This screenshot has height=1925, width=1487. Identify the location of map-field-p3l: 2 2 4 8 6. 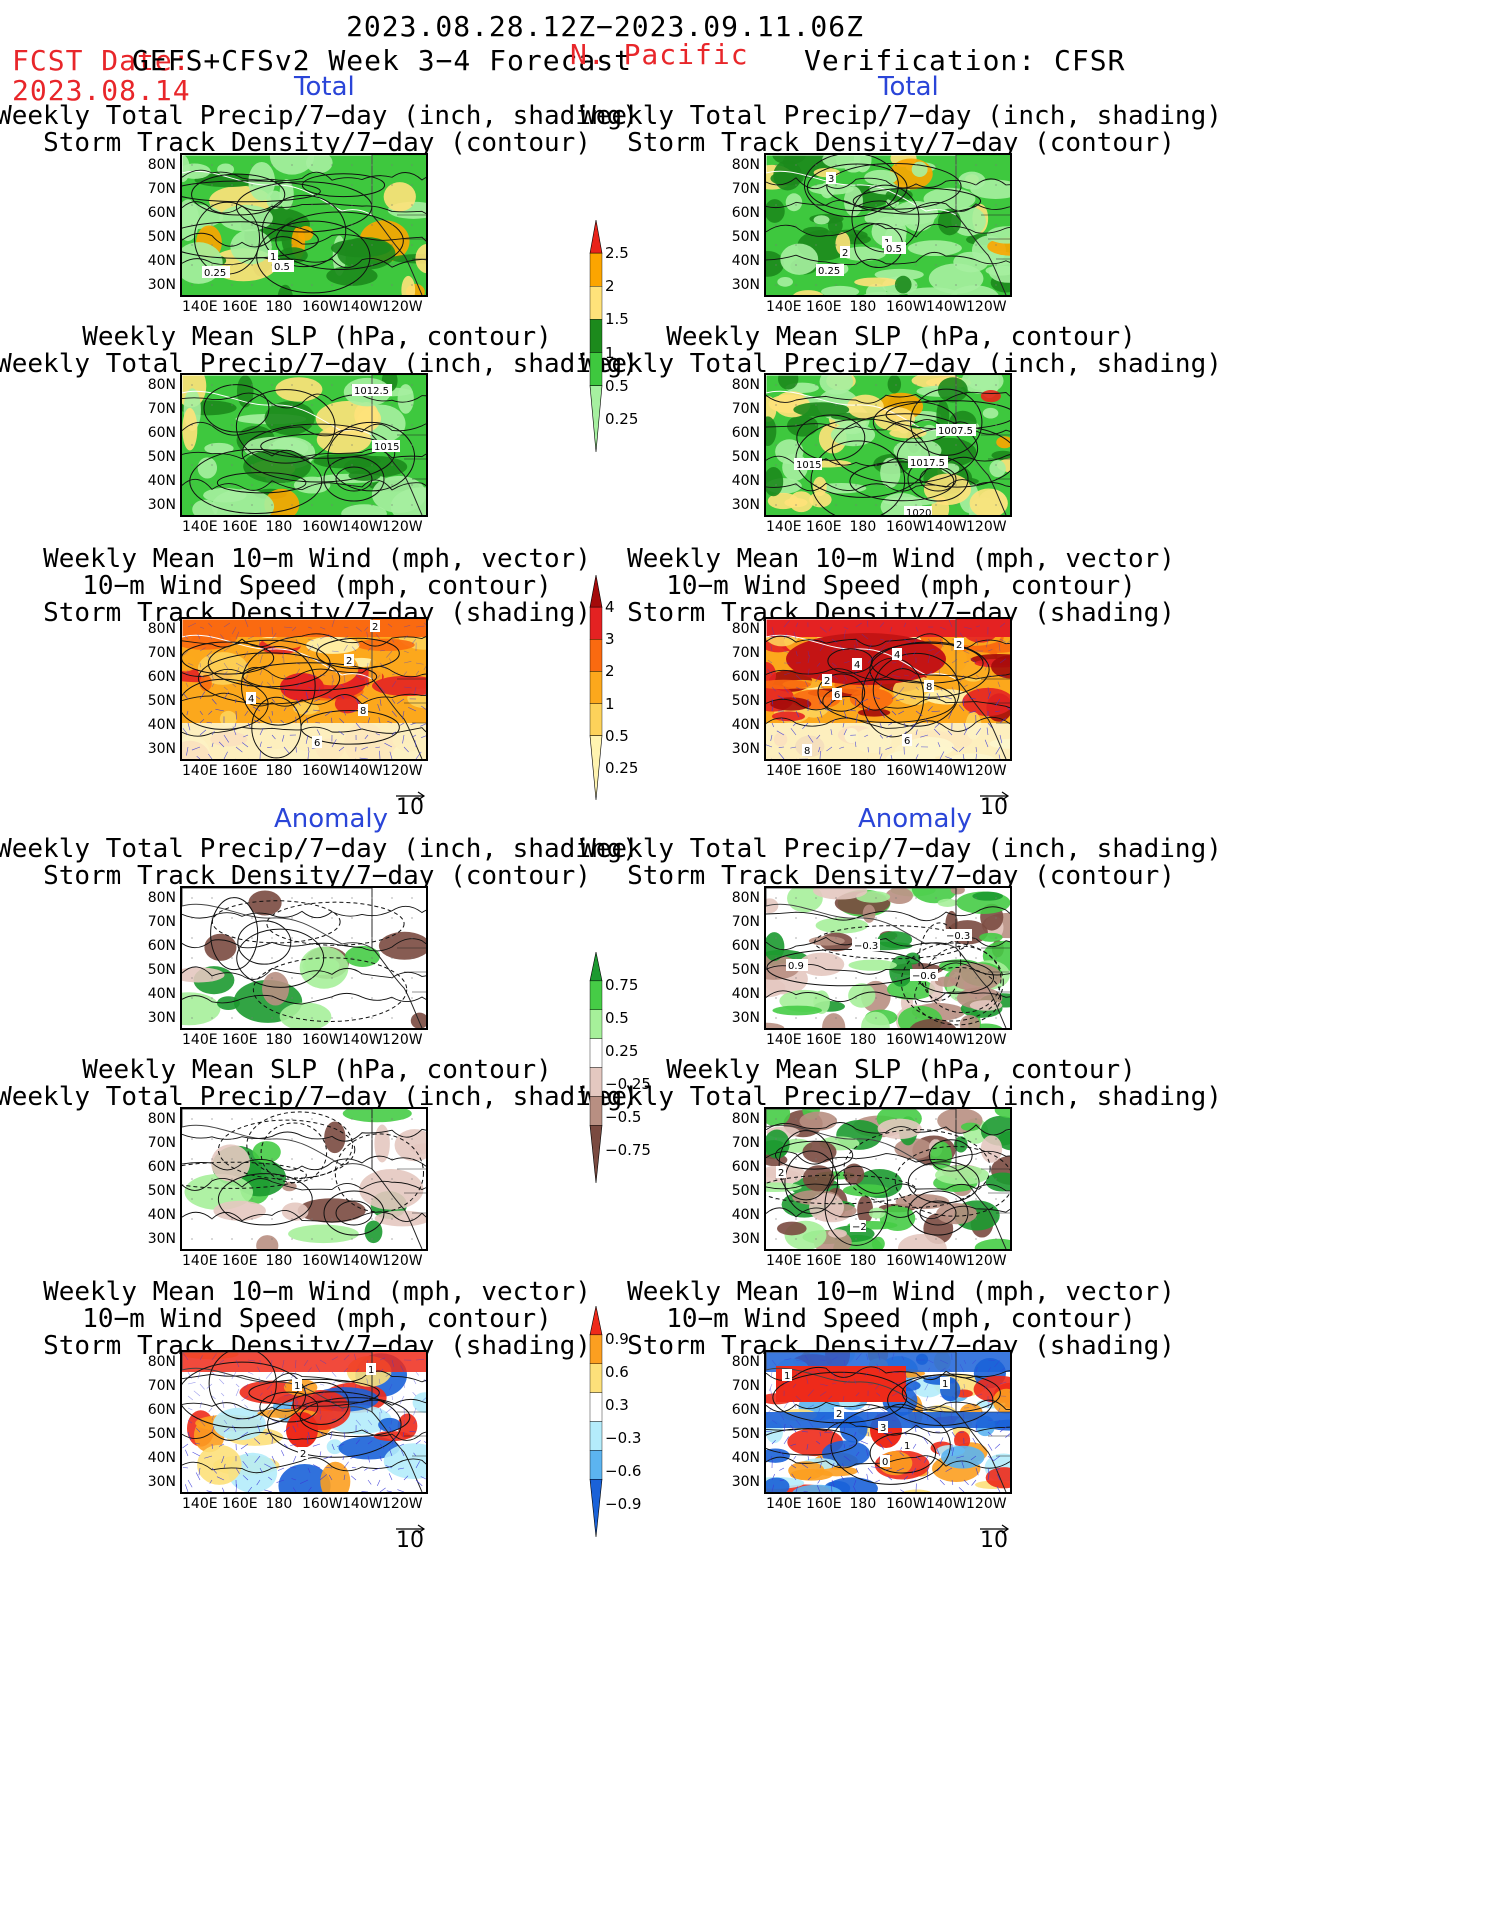
(304, 689).